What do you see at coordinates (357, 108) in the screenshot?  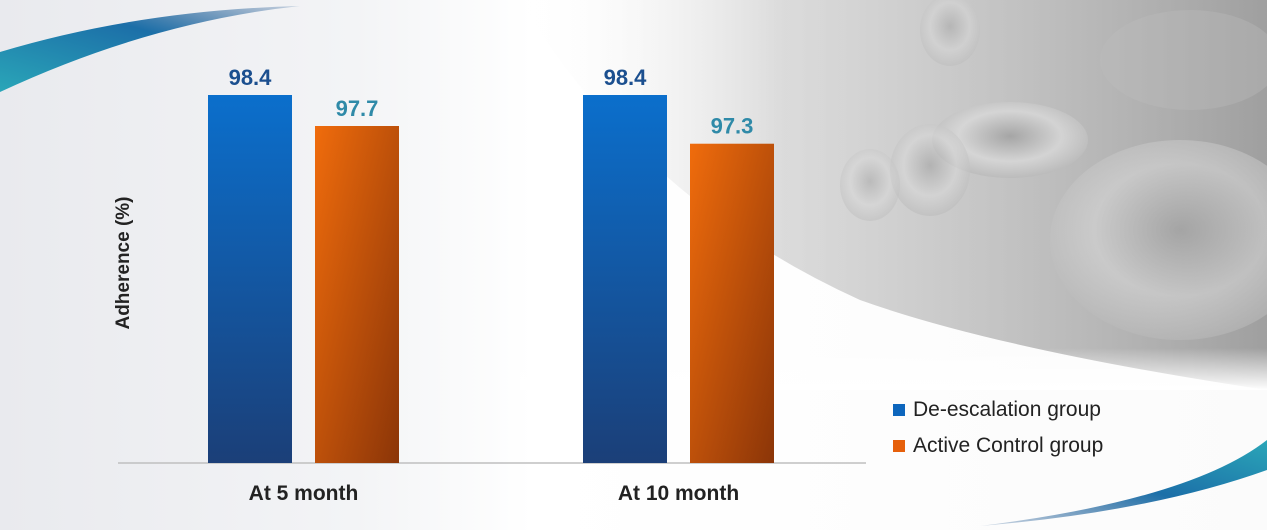 I see `data-label-active-control-1: 97.7` at bounding box center [357, 108].